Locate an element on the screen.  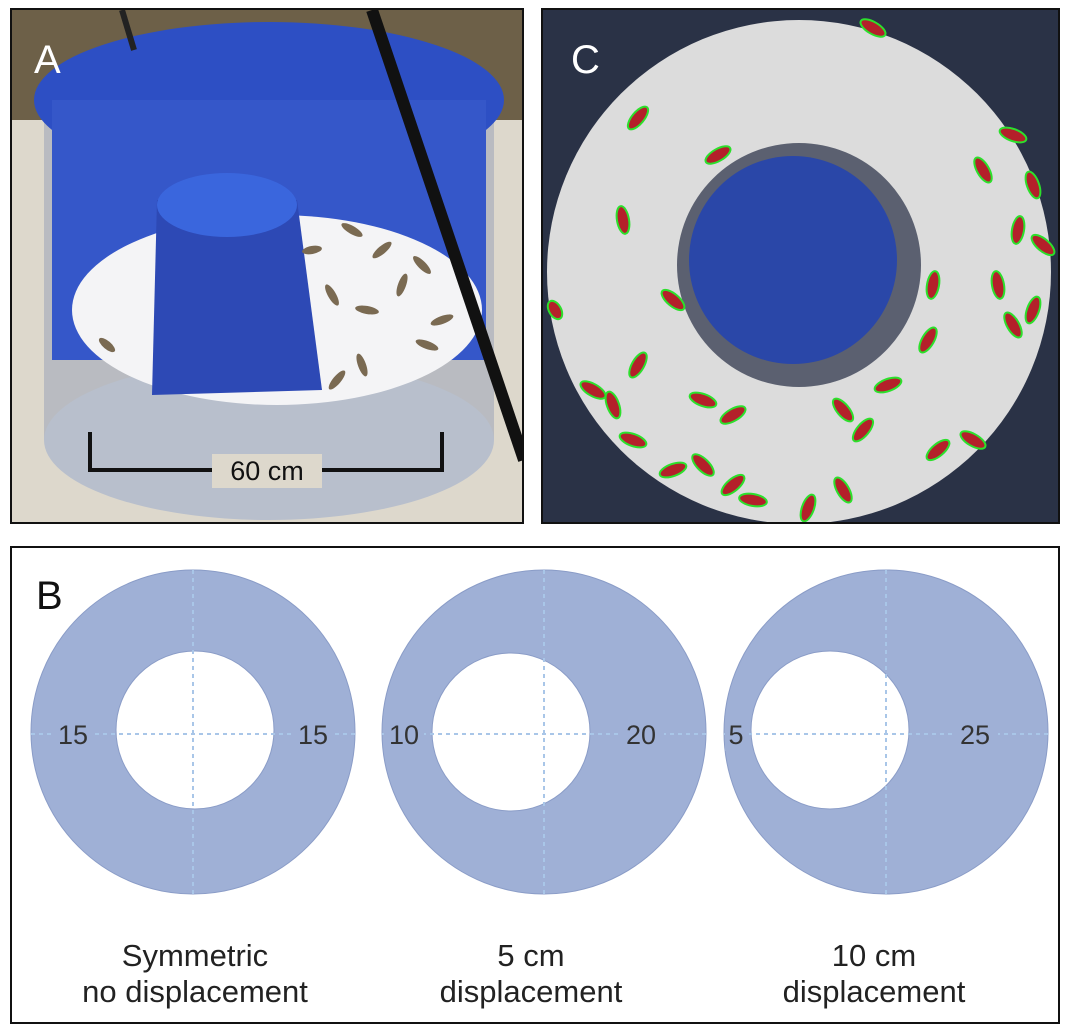
ring-3-right-distance: 25 is located at coordinates (975, 735).